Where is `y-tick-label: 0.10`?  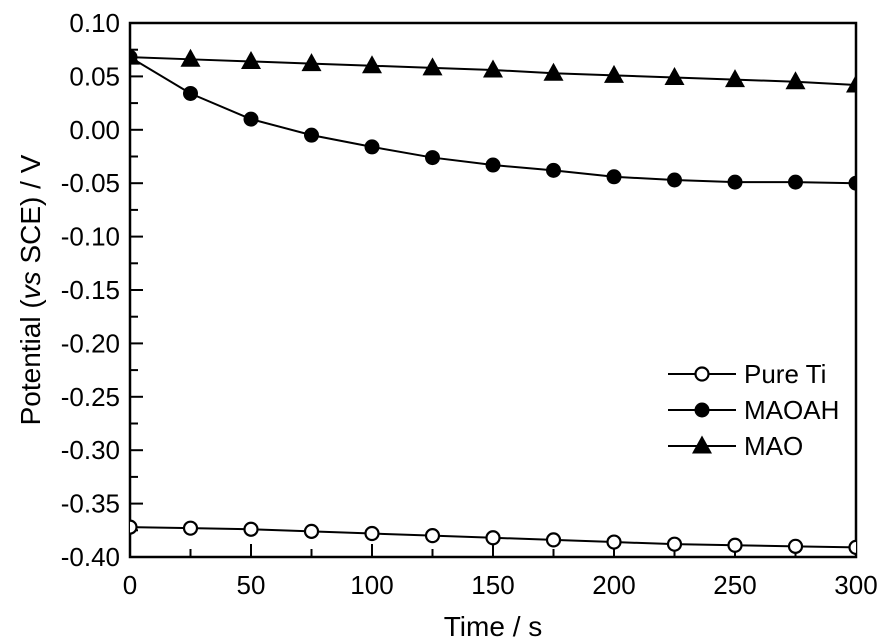 y-tick-label: 0.10 is located at coordinates (94, 23).